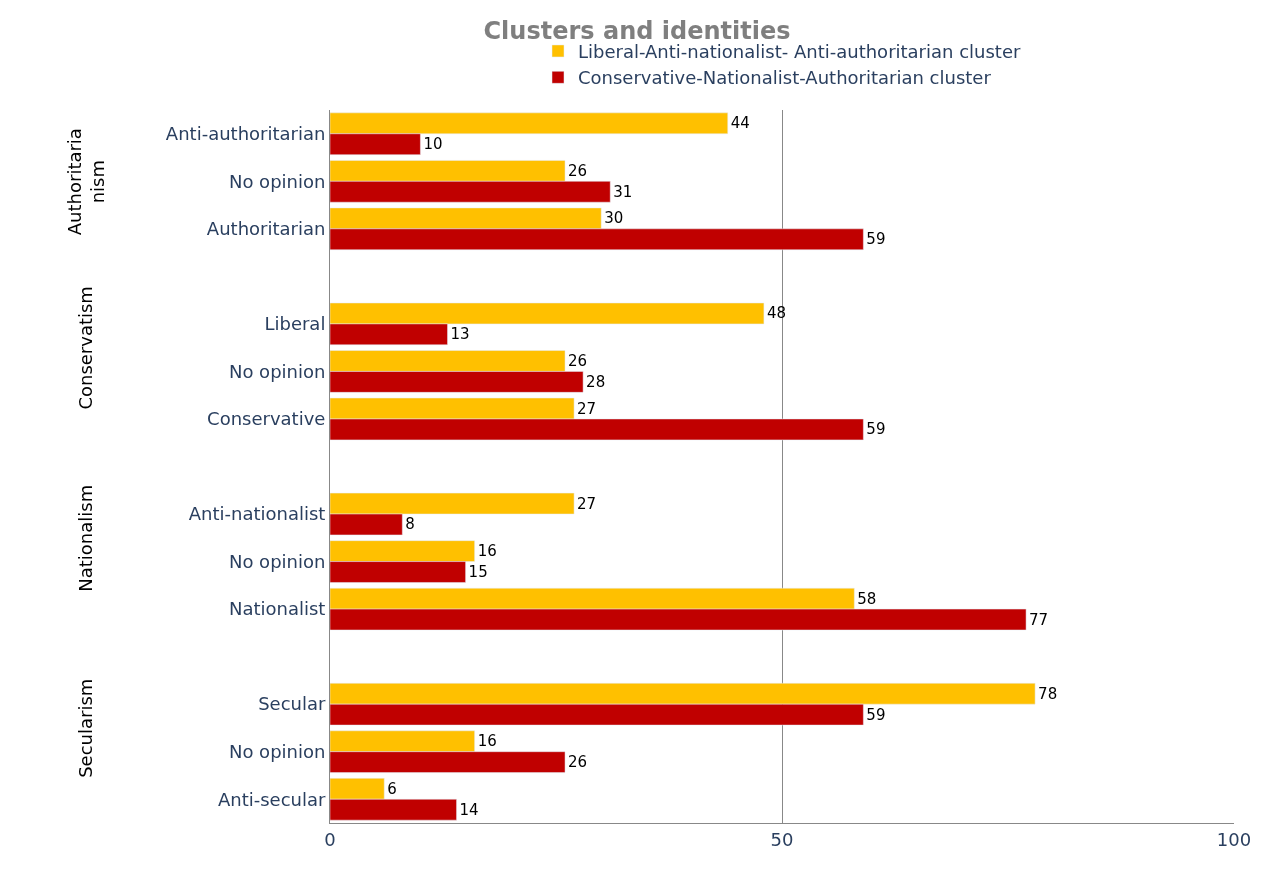 The width and height of the screenshot is (1274, 873). I want to click on data-label: 31, so click(623, 191).